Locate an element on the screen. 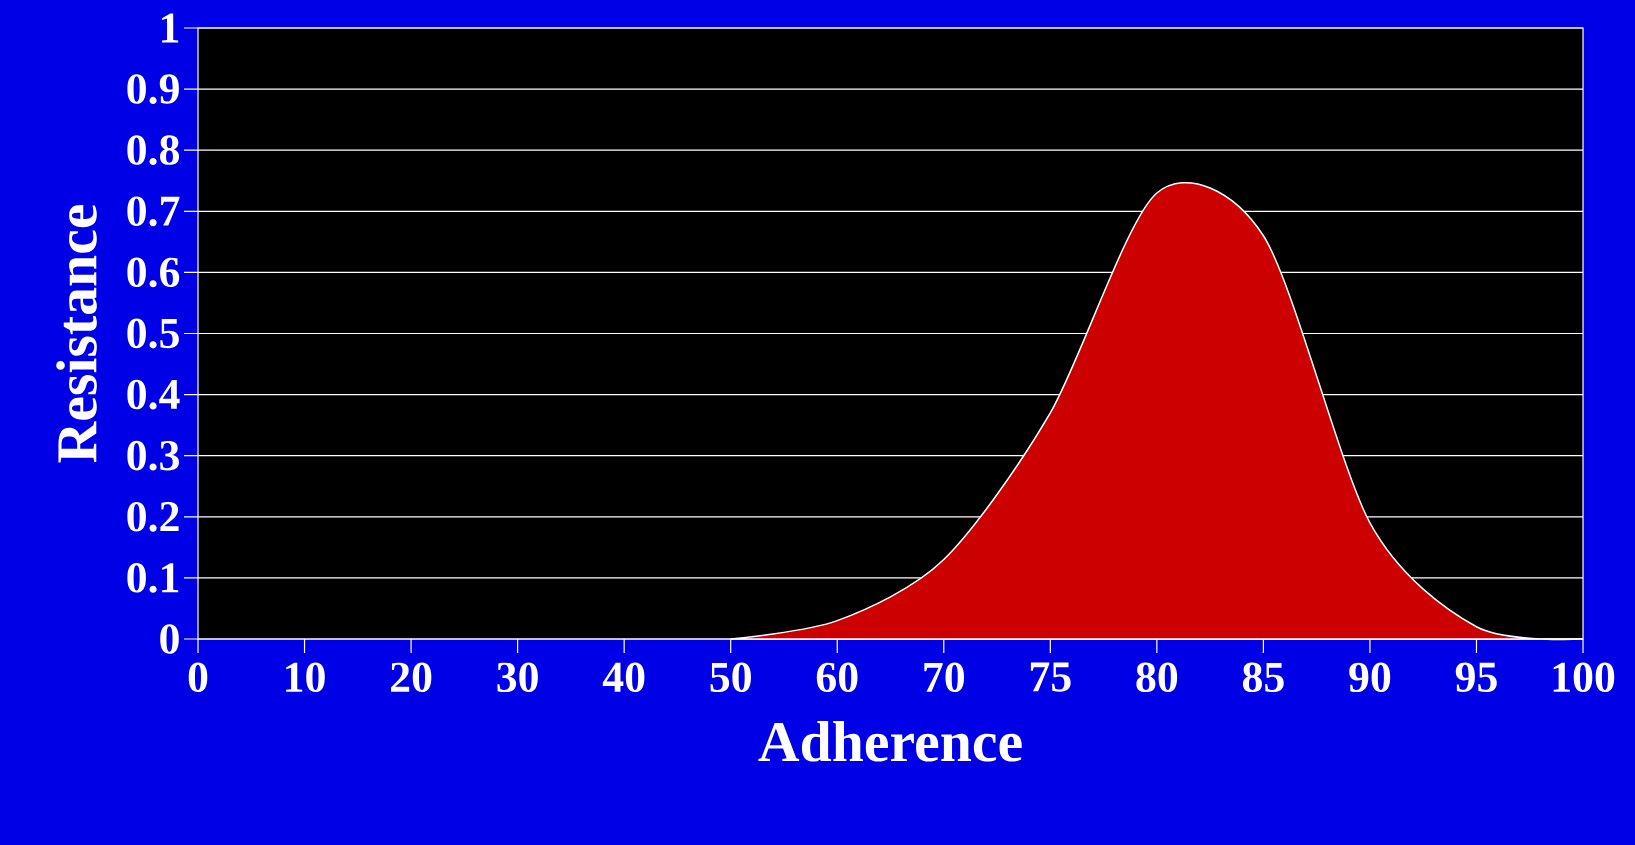 This screenshot has height=845, width=1635. y-tick-label: 0.5 is located at coordinates (153, 333).